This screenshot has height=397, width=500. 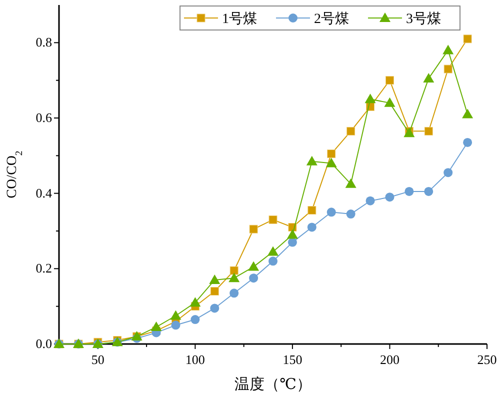 I want to click on y-tick-label: 0.0, so click(x=44, y=343).